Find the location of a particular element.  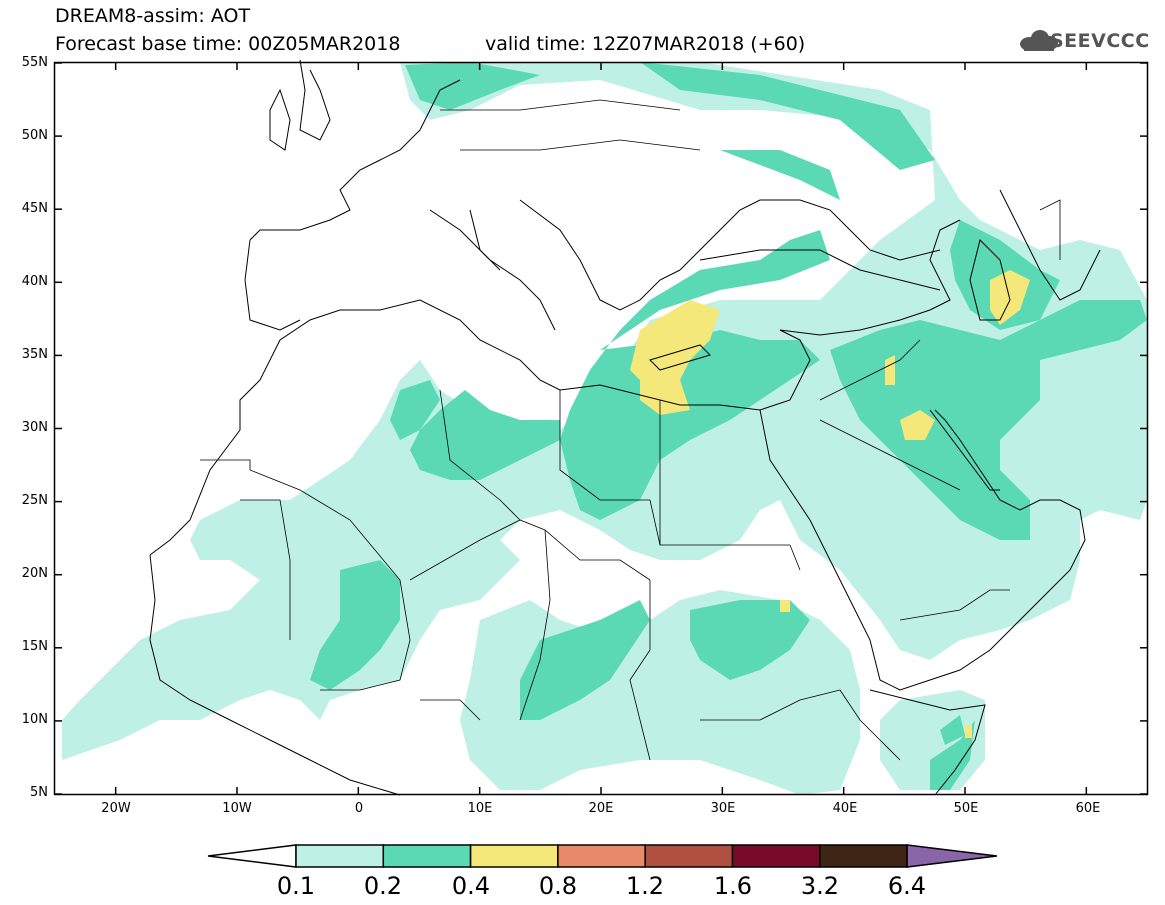

lon-label-10e: 10E is located at coordinates (480, 808).